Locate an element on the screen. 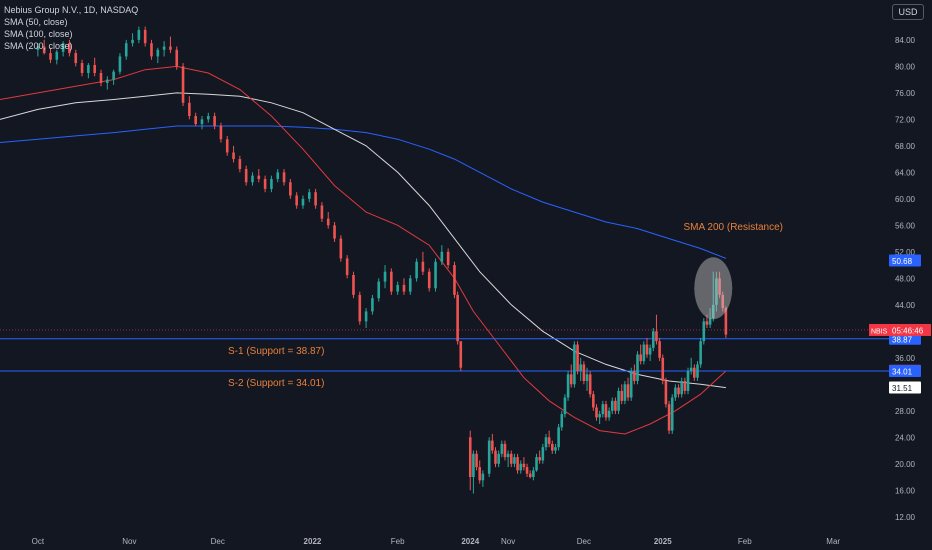  x-tick-label: 2024 is located at coordinates (470, 541).